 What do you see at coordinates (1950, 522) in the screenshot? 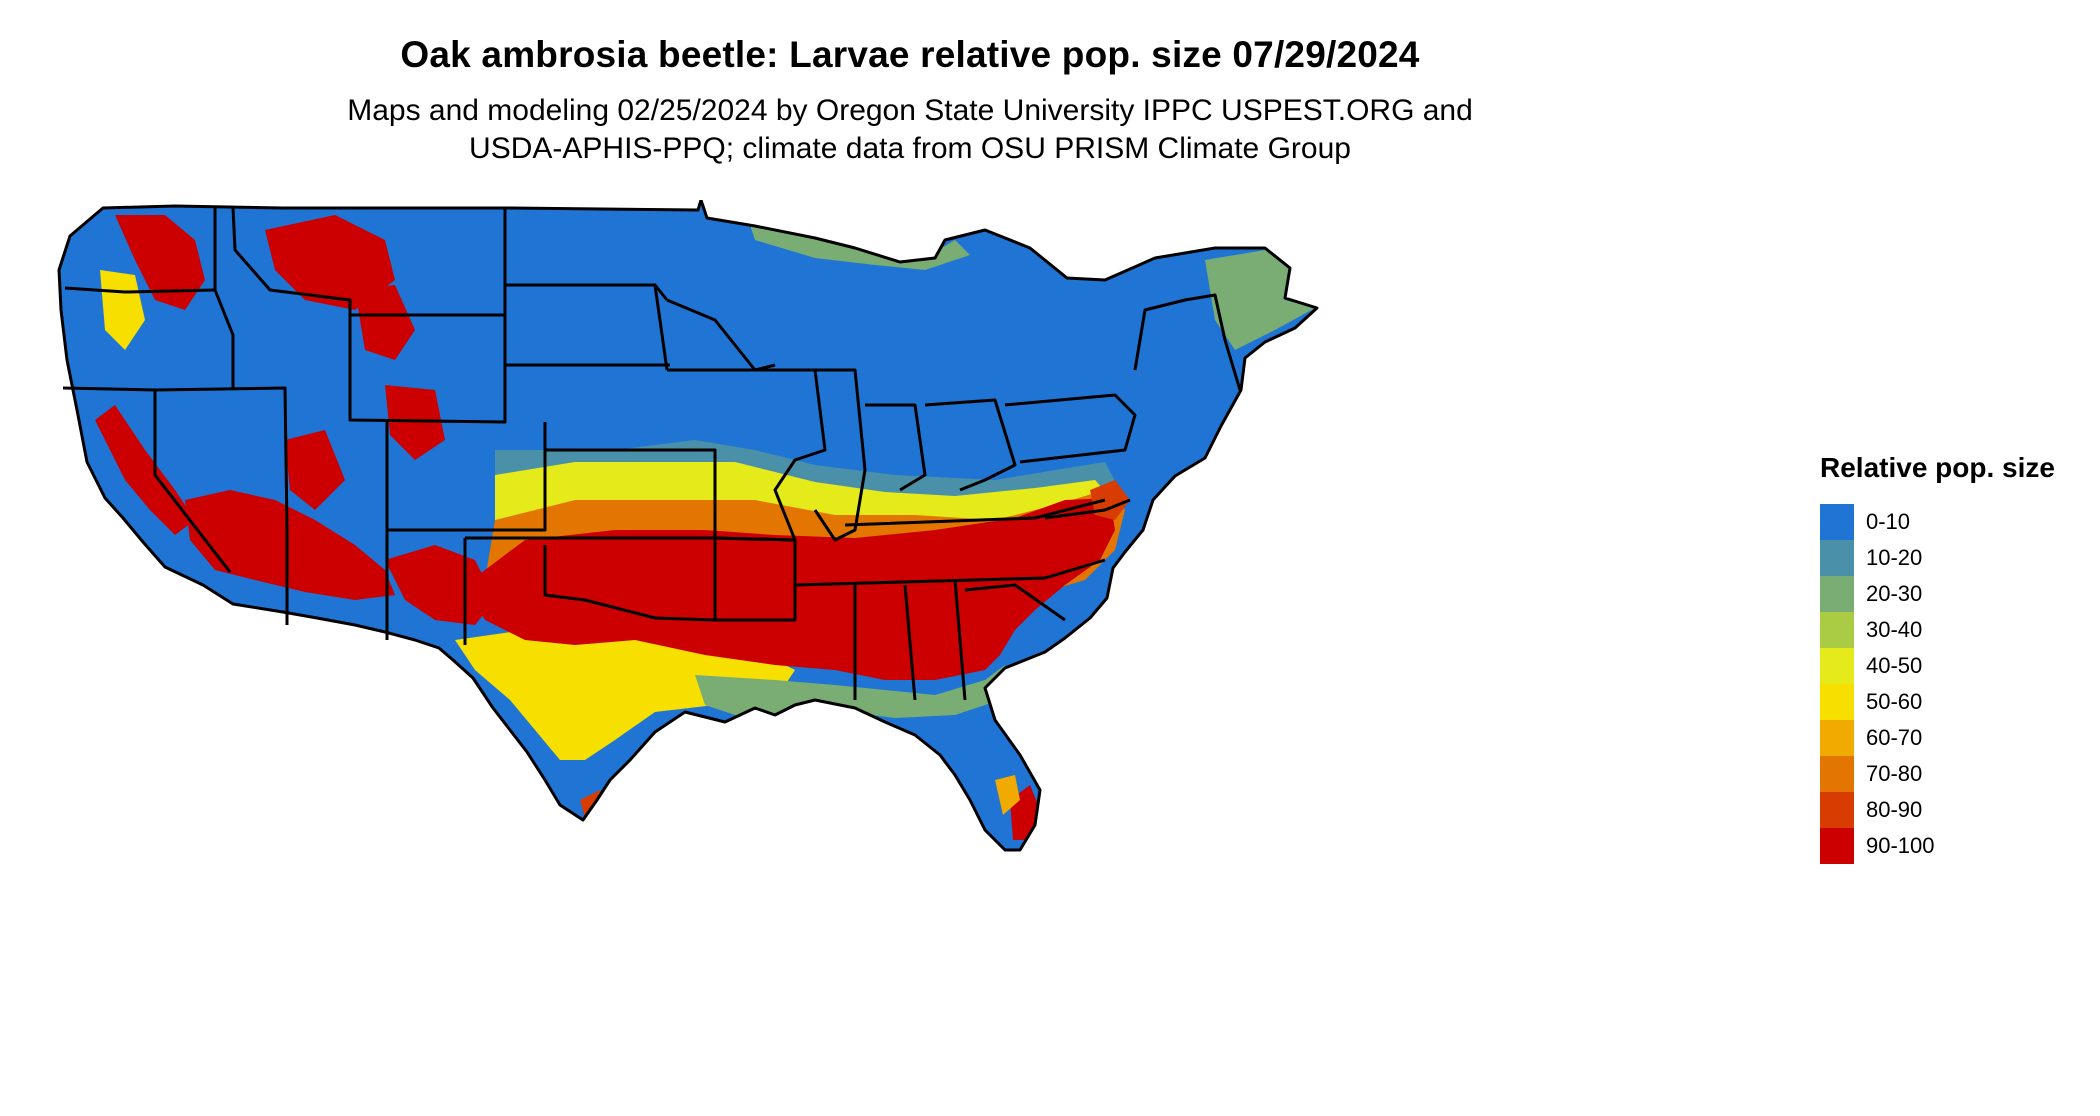
I see `legend-item: 0-10` at bounding box center [1950, 522].